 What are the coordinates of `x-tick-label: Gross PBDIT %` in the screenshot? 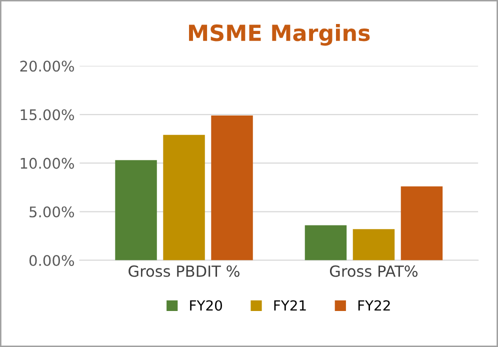 It's located at (184, 271).